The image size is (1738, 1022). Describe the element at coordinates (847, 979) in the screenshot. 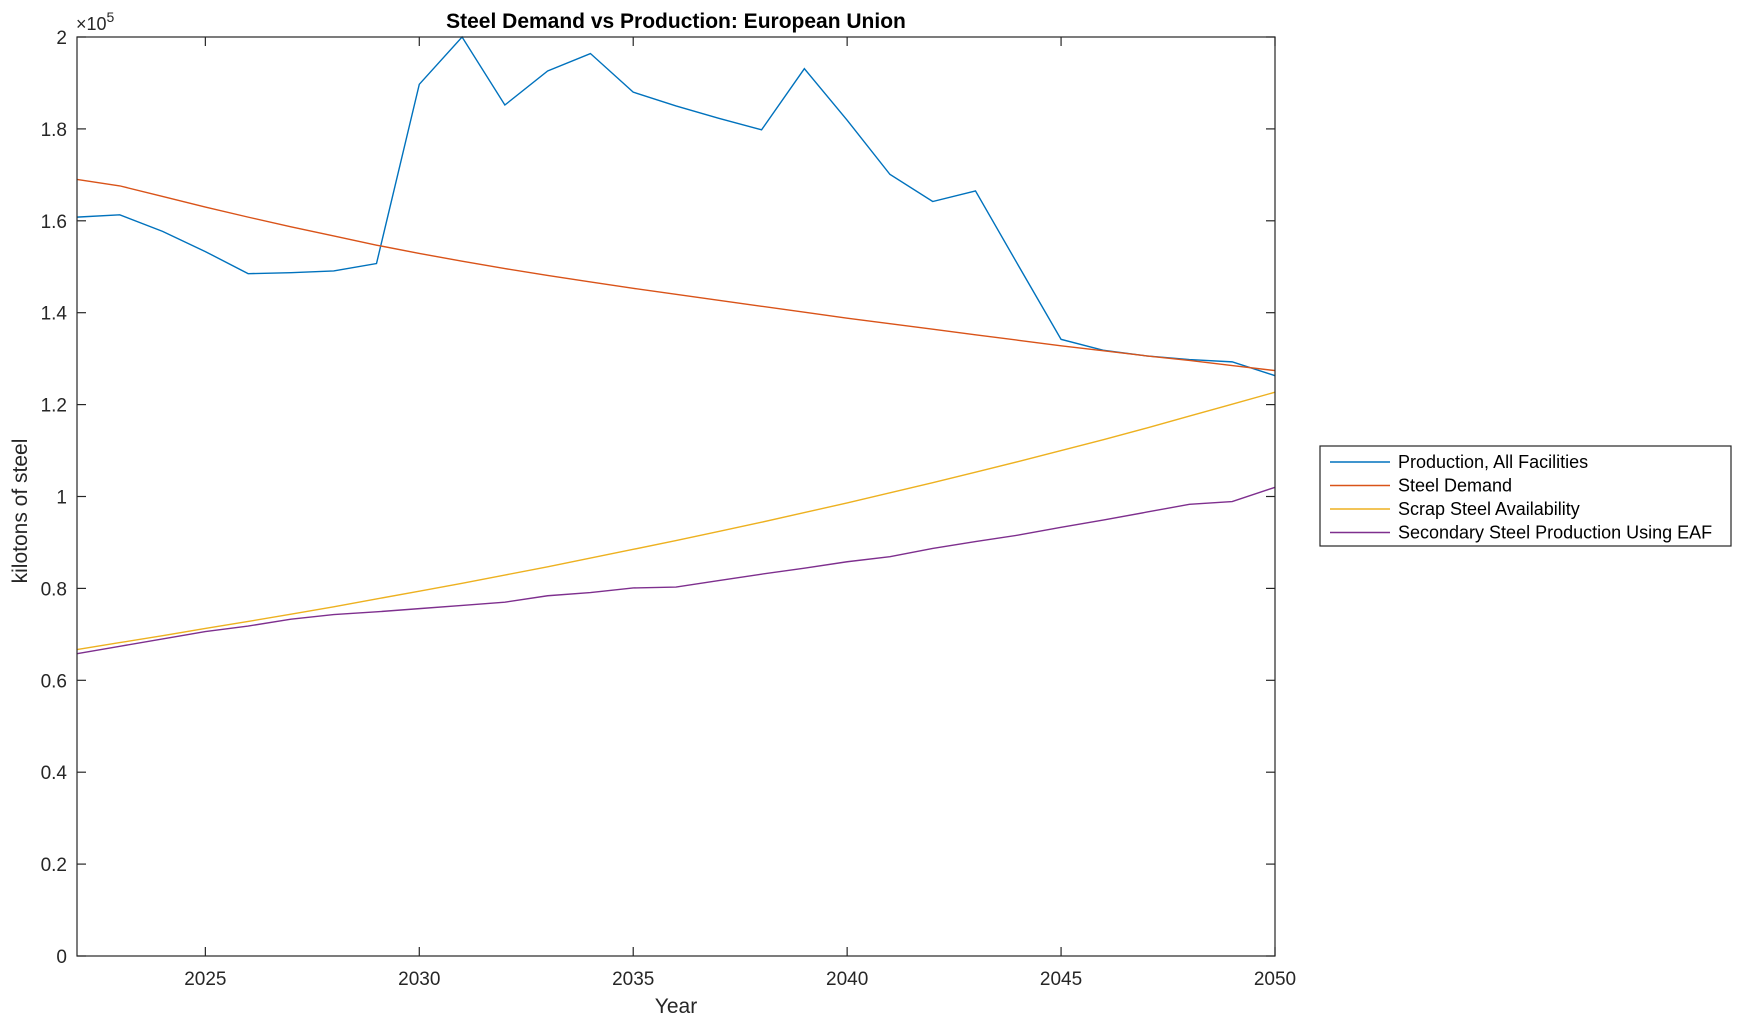

I see `x-tick-label: 2040` at that location.